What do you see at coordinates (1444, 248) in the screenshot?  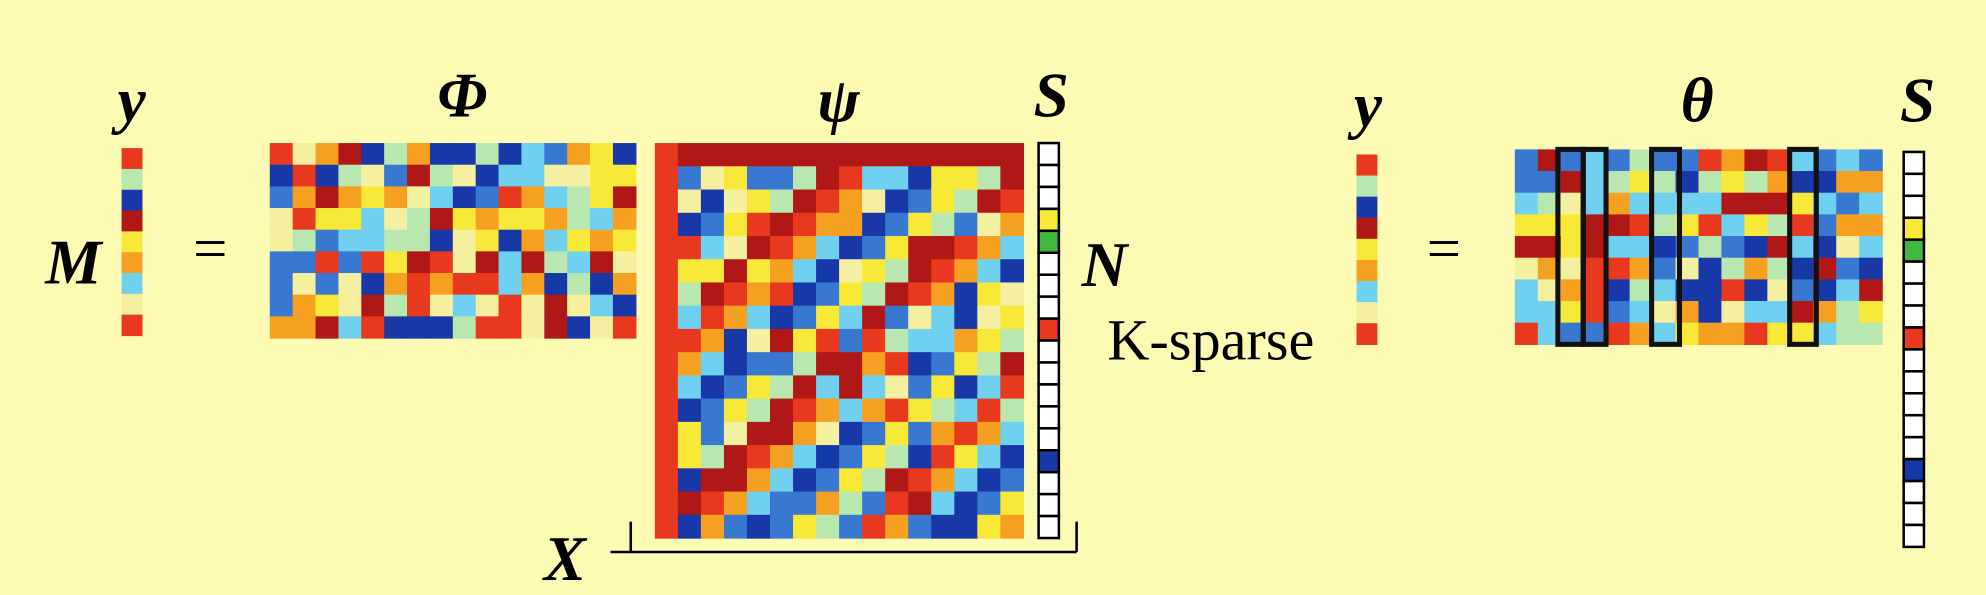 I see `equals-right: =` at bounding box center [1444, 248].